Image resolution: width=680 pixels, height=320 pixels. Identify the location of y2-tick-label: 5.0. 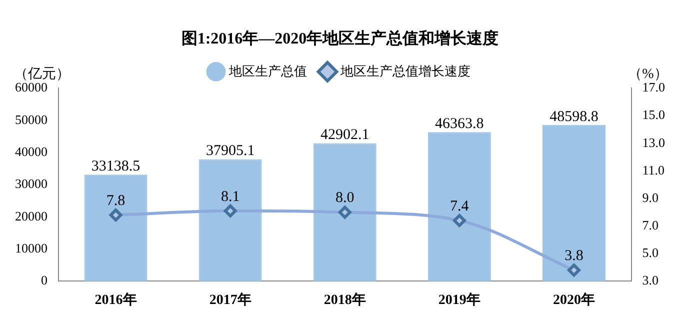
(650, 252).